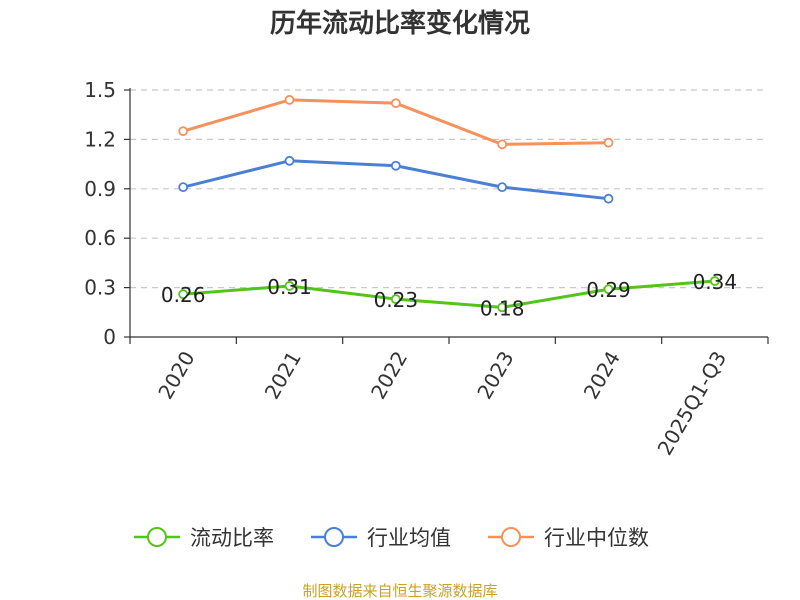 The height and width of the screenshot is (600, 800). I want to click on x-tick-label: 2025Q1-Q3, so click(692, 403).